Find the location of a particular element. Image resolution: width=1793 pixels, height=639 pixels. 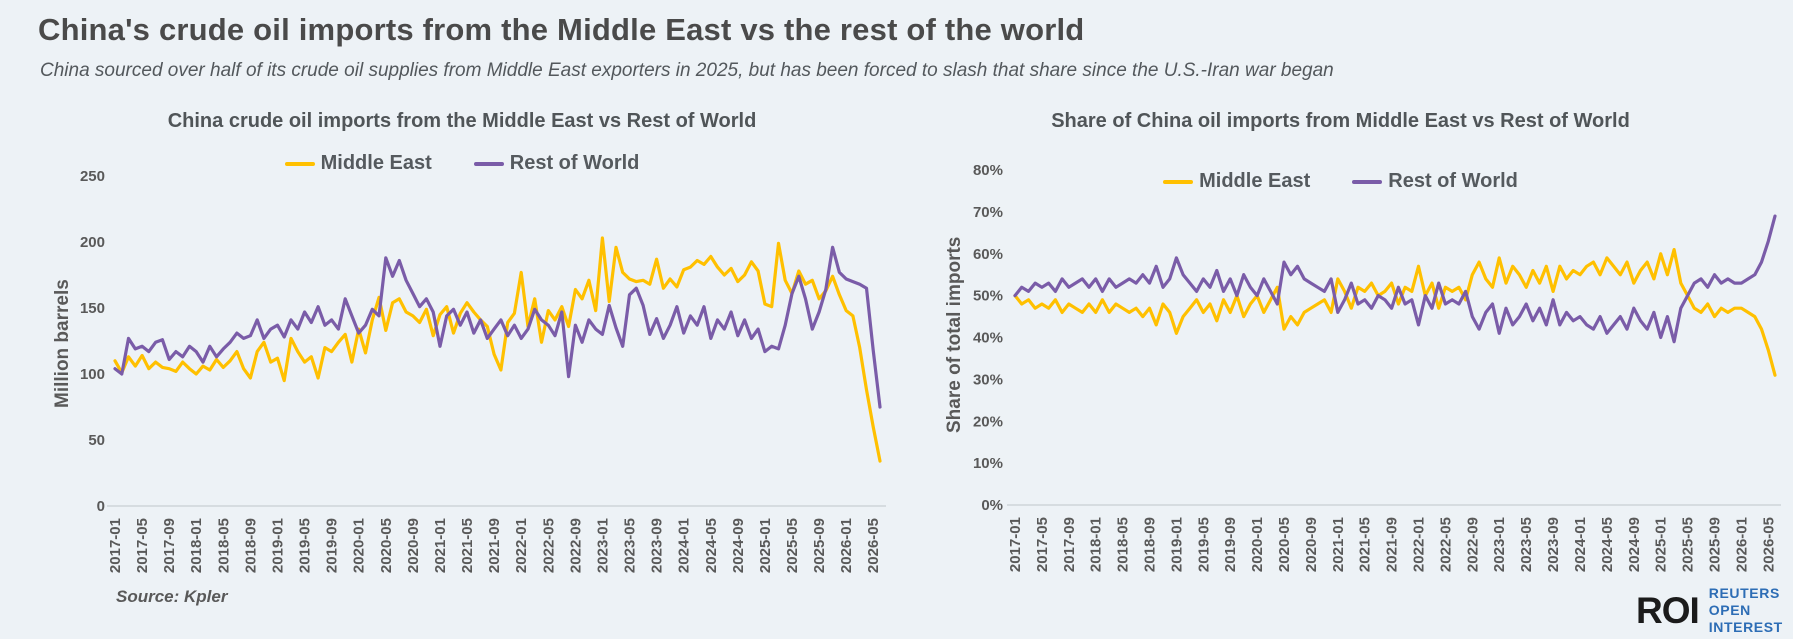

series-line-middle_east is located at coordinates (1395, 312).